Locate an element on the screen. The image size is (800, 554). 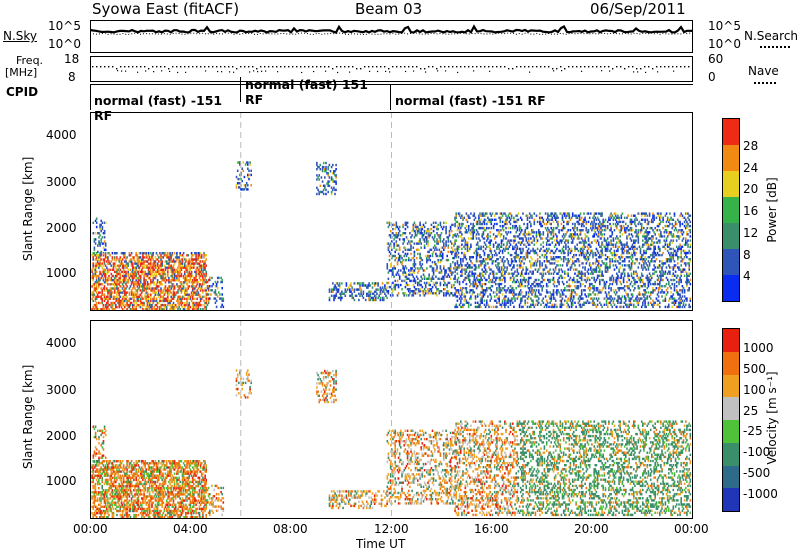
beam-title: Beam 03 is located at coordinates (389, 9).